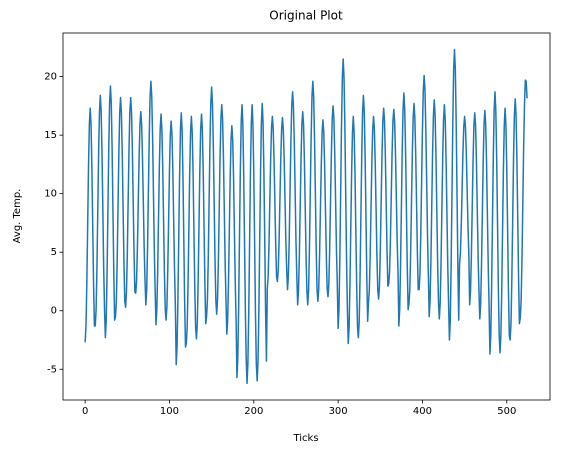 This screenshot has width=565, height=455. I want to click on x-tick-label: 500, so click(506, 411).